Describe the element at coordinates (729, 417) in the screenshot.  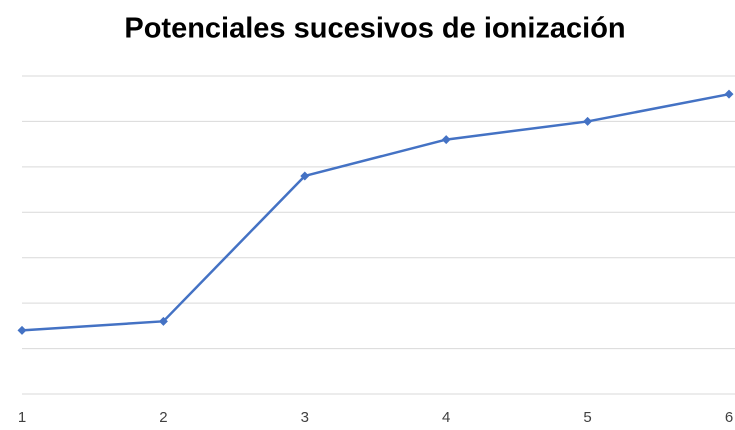
I see `x-tick-label: 6` at that location.